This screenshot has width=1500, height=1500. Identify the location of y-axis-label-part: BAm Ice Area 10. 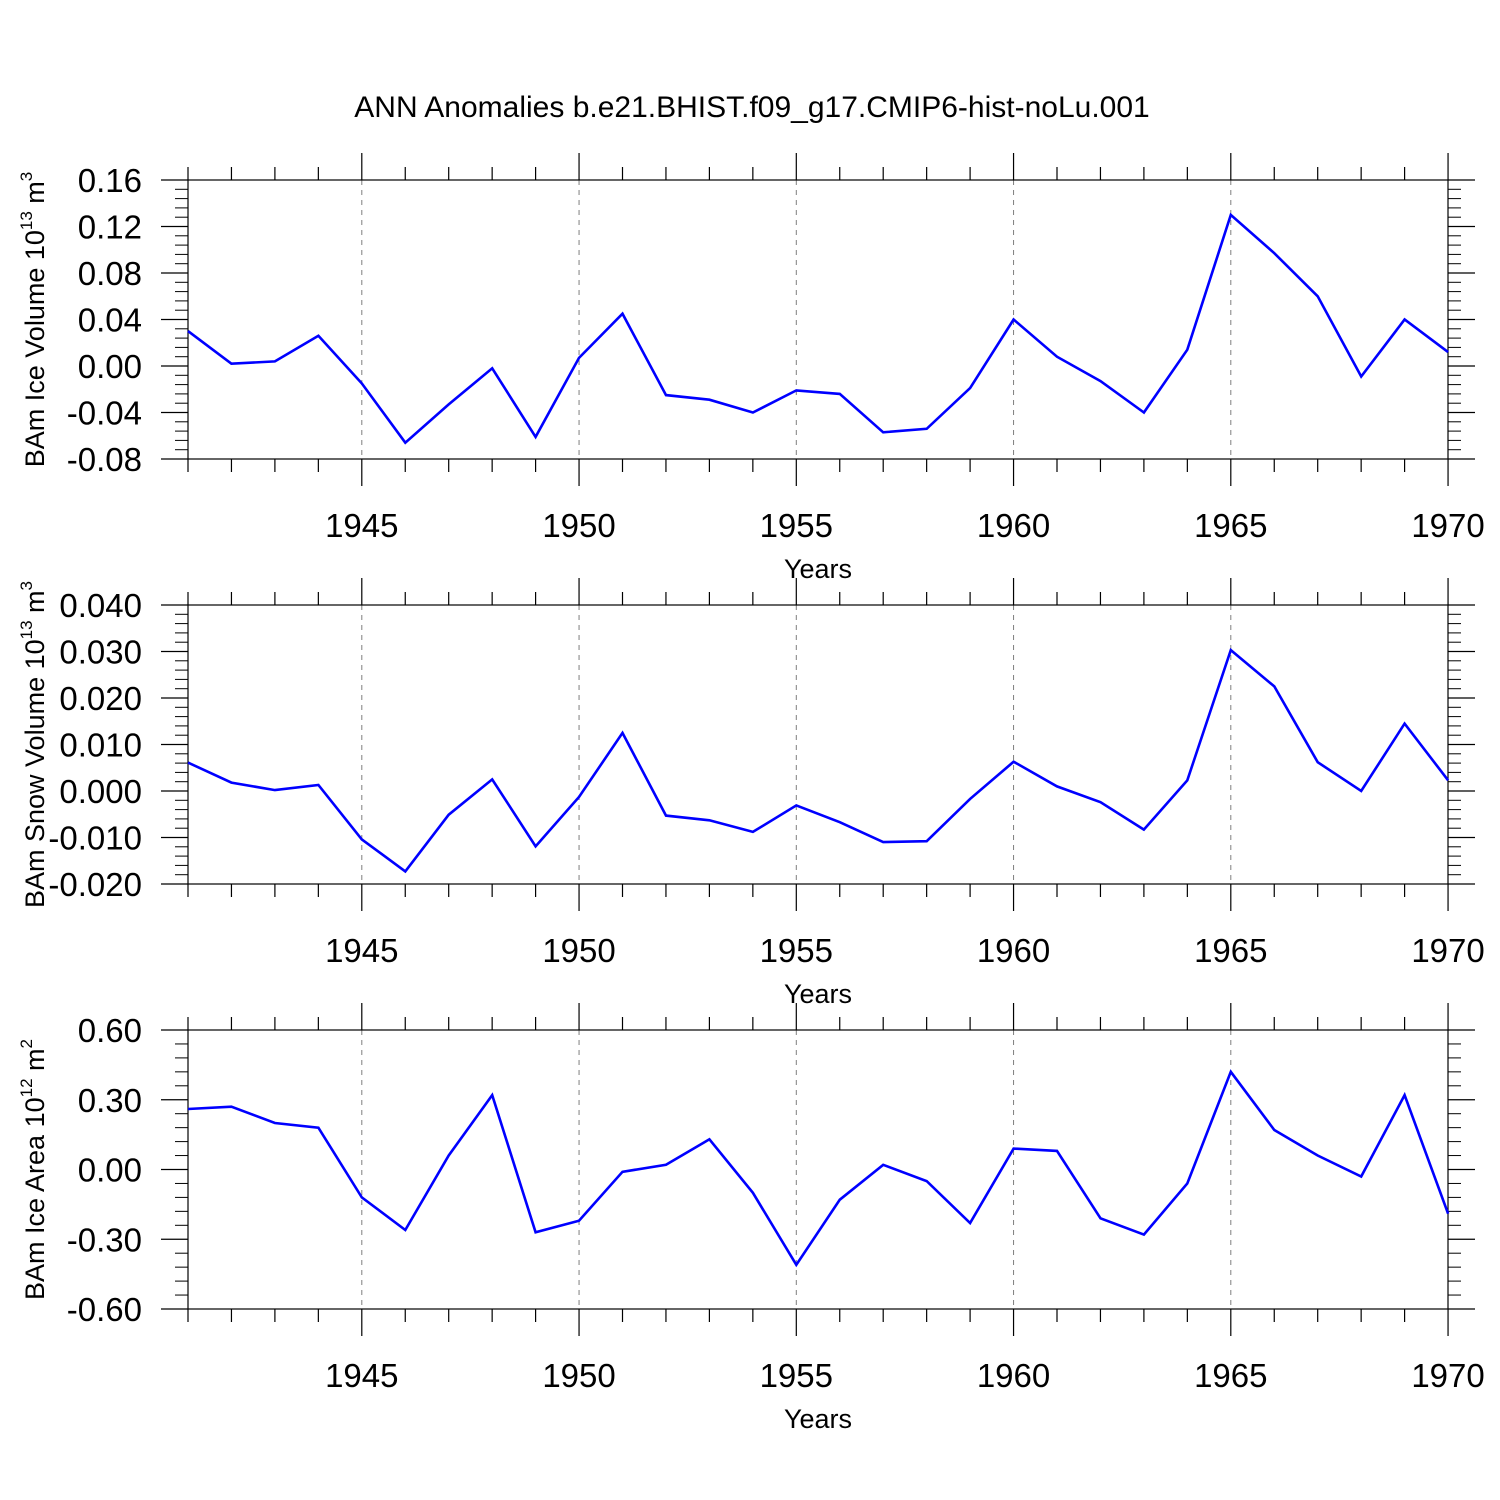
(35, 1198).